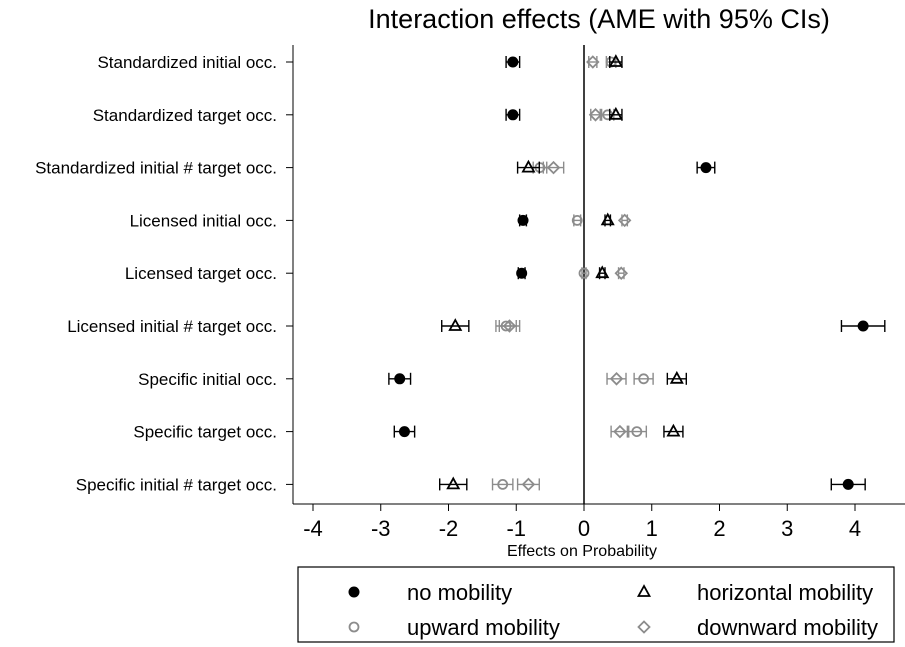 The height and width of the screenshot is (647, 905). What do you see at coordinates (719, 528) in the screenshot?
I see `x-tick-label: 2` at bounding box center [719, 528].